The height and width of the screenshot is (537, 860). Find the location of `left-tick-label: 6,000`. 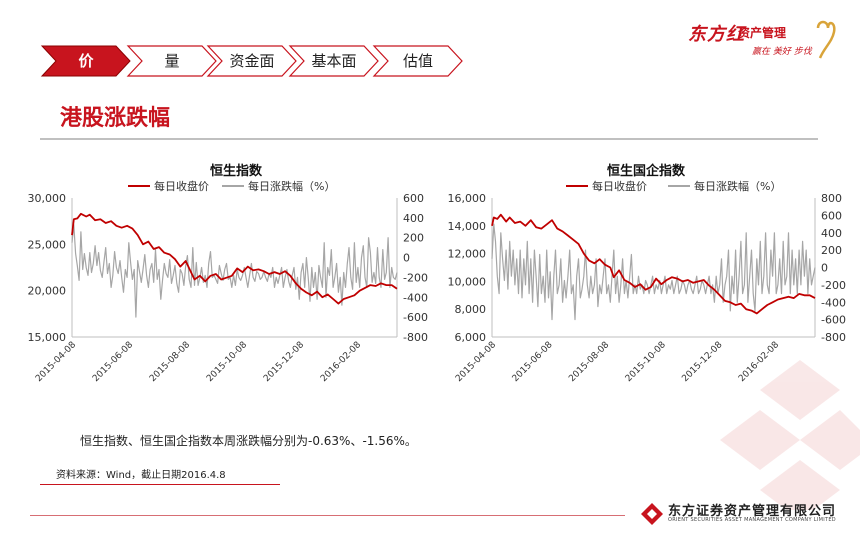

left-tick-label: 6,000 is located at coordinates (471, 337).